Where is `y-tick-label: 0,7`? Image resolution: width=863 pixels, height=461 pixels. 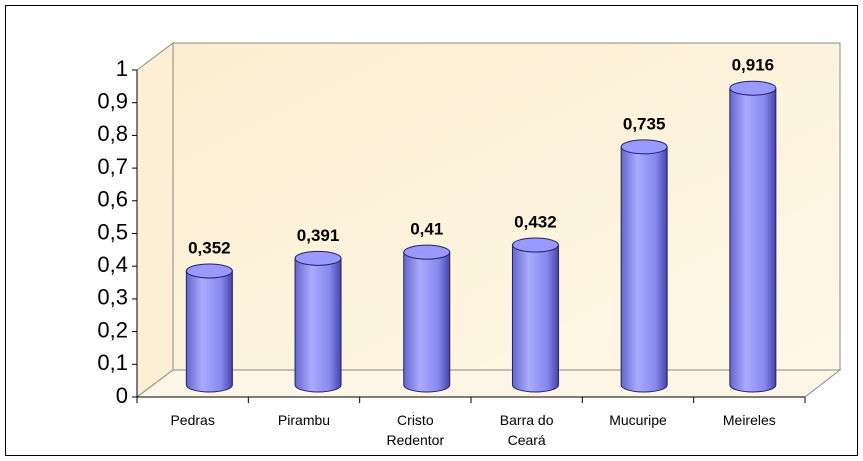 y-tick-label: 0,7 is located at coordinates (112, 166).